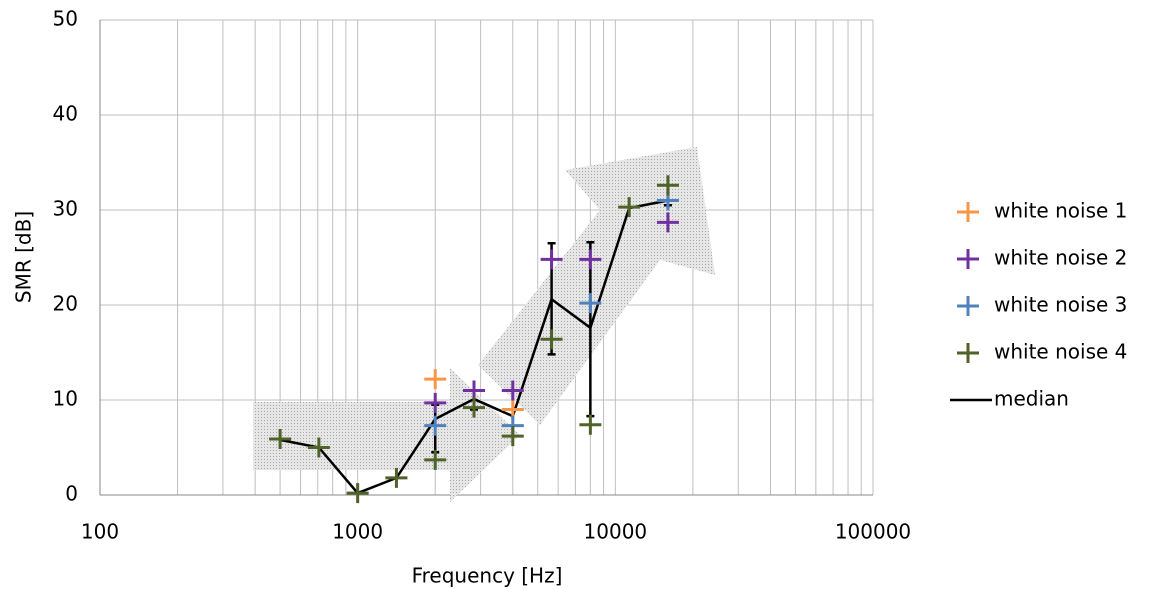 This screenshot has height=590, width=1157. I want to click on x-tick-label: 100000, so click(873, 532).